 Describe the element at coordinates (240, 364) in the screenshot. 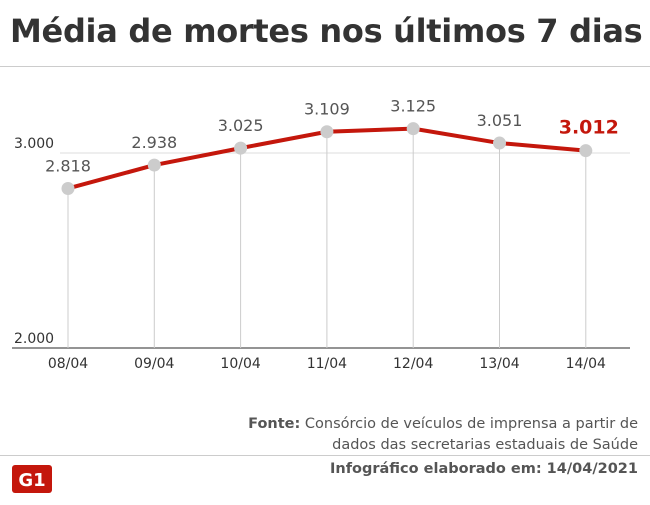

I see `x-tick-label: 10/04` at that location.